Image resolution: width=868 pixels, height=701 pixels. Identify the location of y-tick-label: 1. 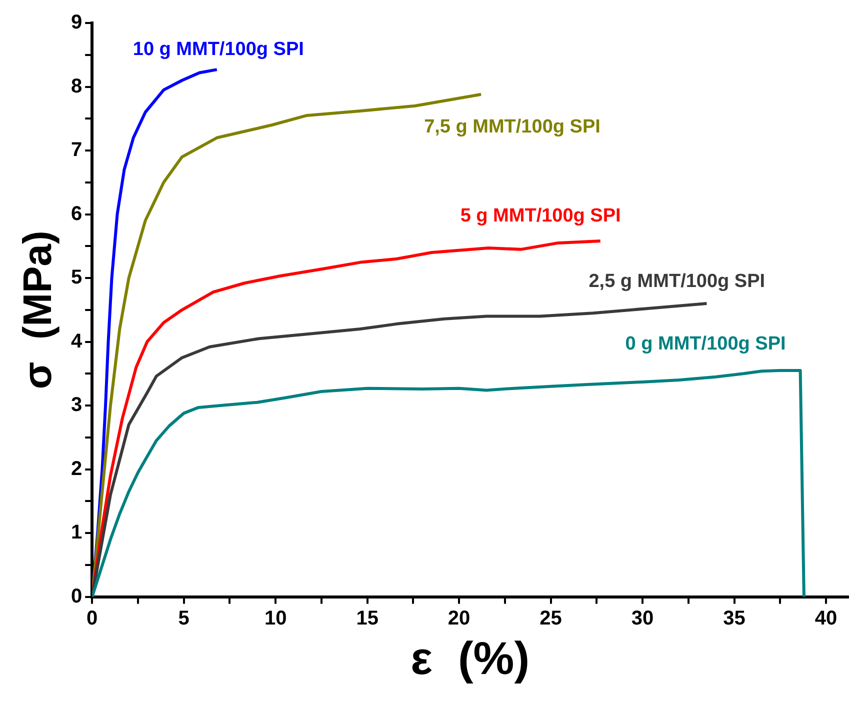
(76, 533).